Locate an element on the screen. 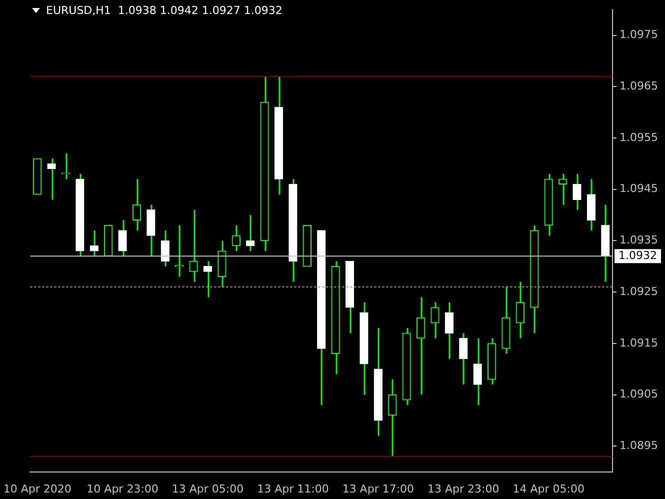 The image size is (665, 499). y-tick-label: 1.0935 is located at coordinates (639, 240).